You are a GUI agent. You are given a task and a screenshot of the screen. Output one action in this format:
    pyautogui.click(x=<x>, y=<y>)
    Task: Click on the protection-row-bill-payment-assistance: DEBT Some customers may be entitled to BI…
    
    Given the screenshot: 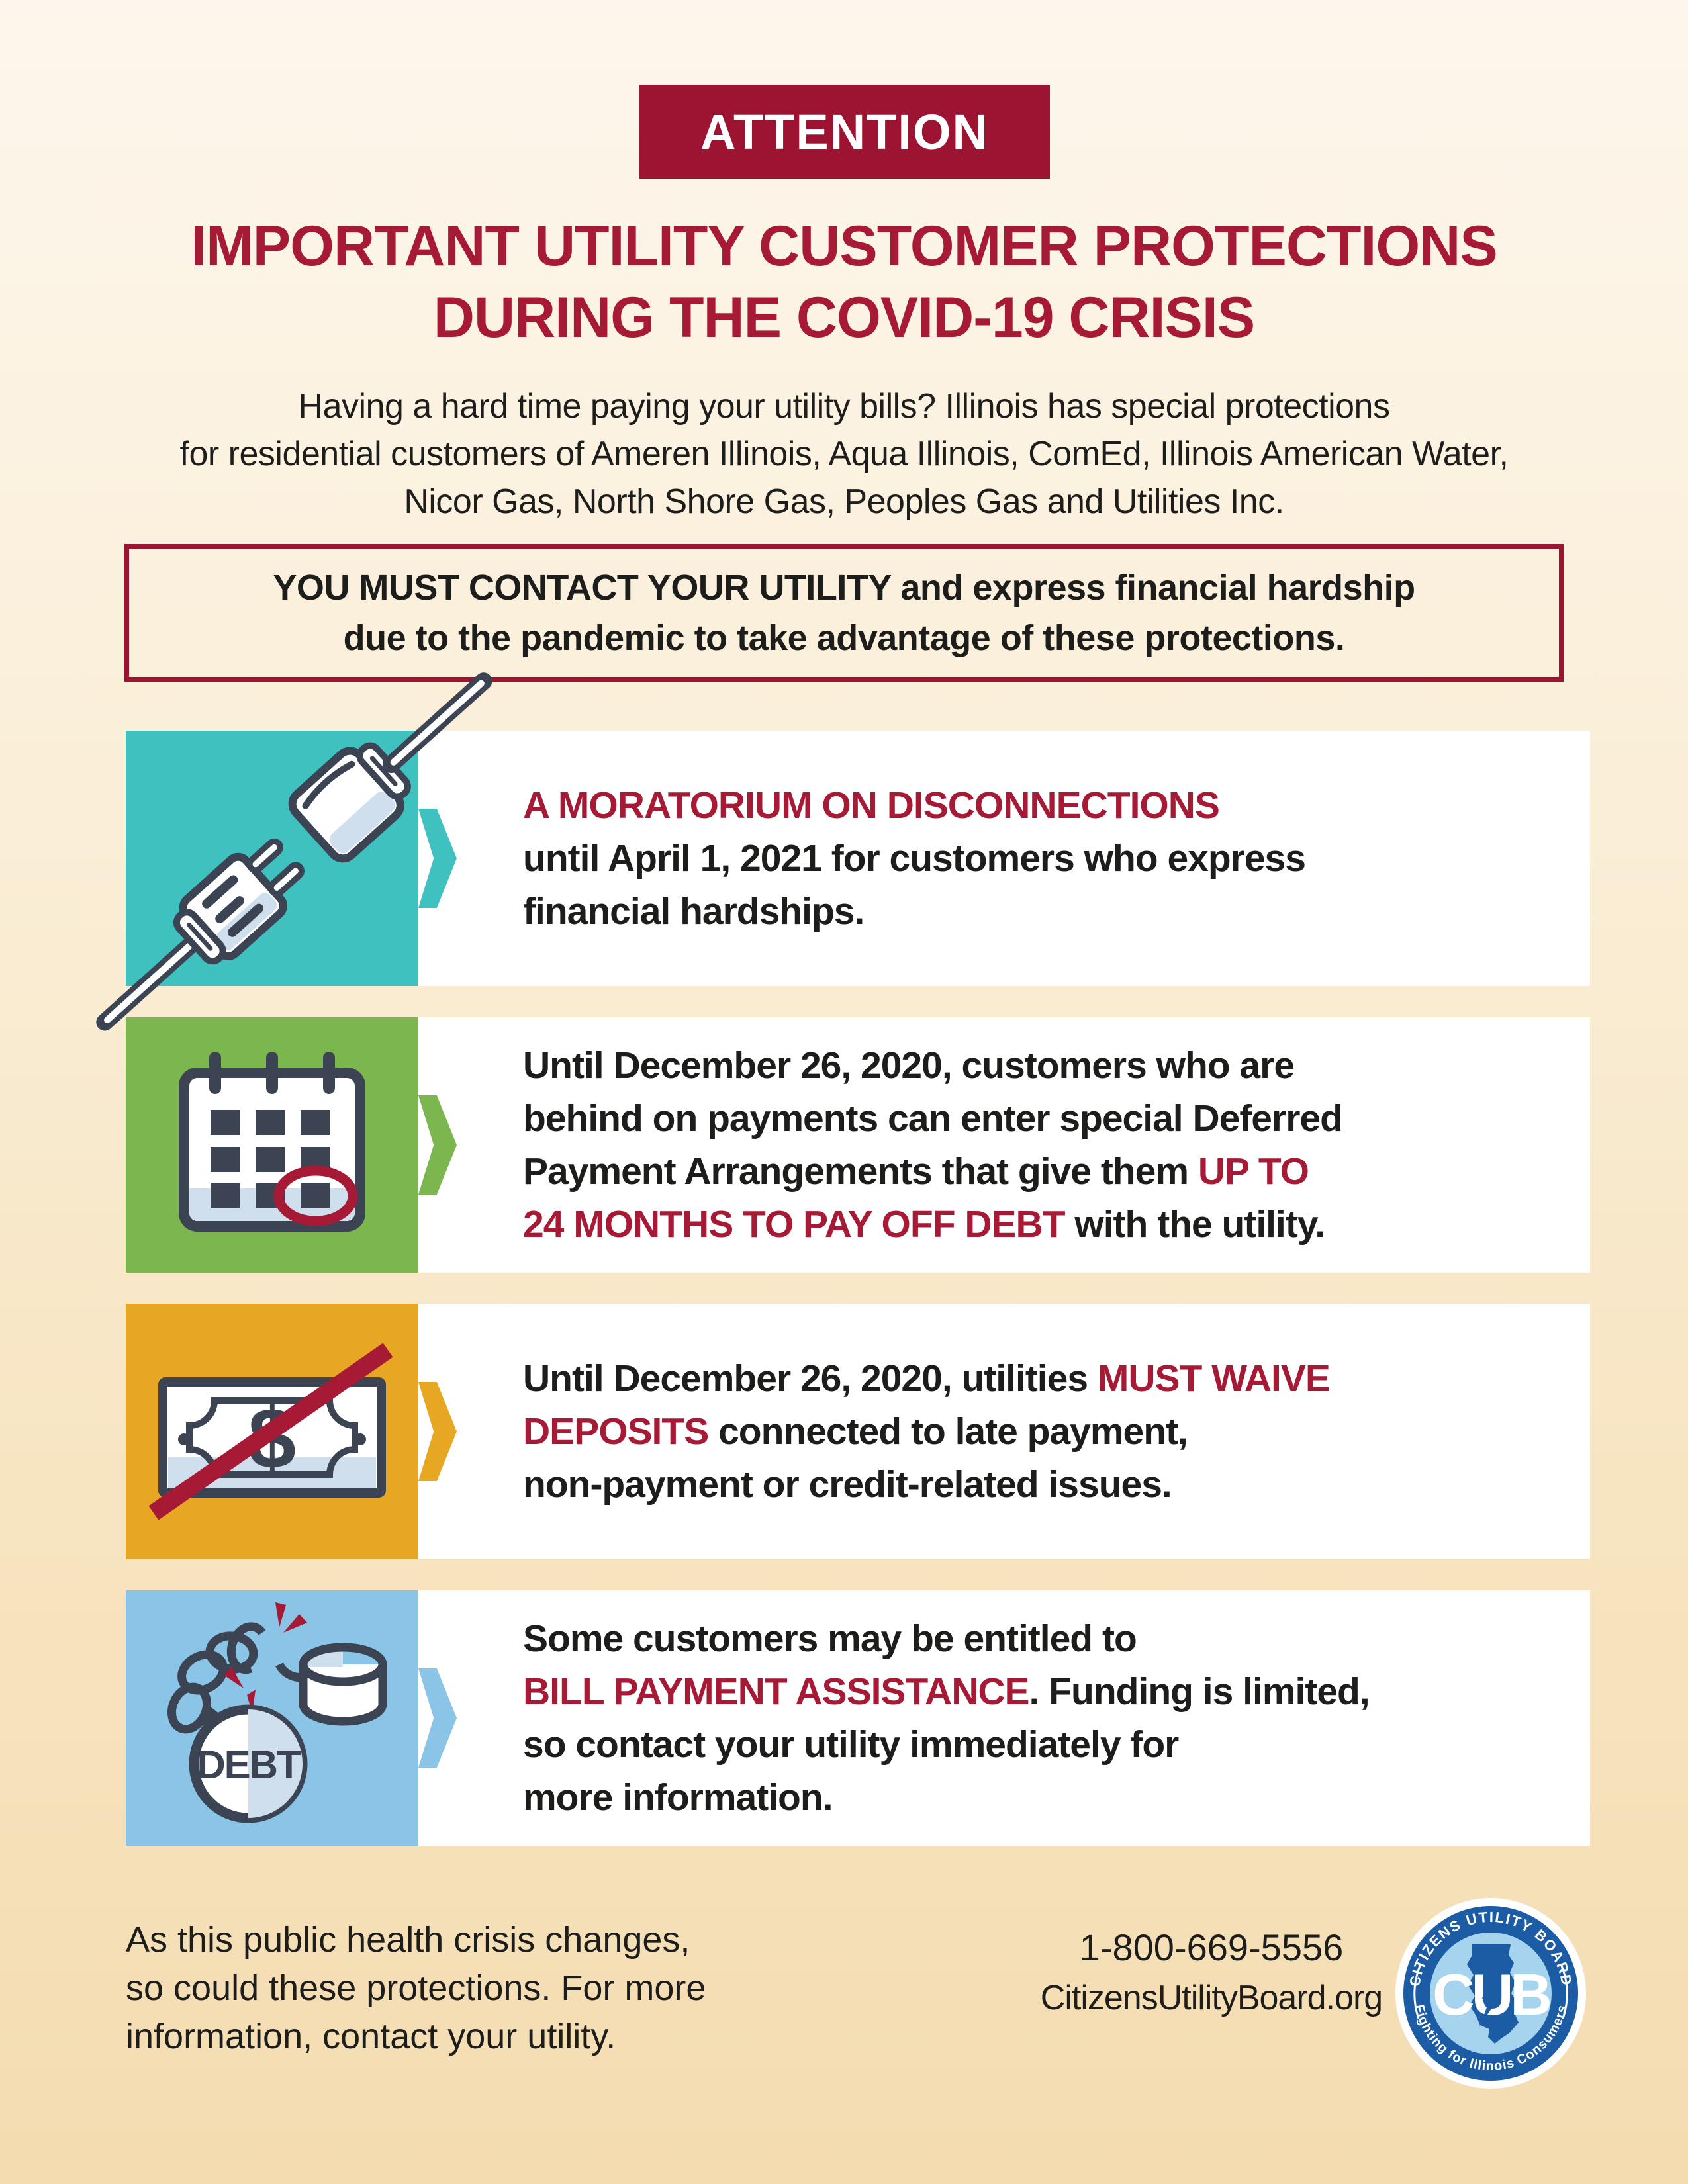 What is the action you would take?
    pyautogui.click(x=858, y=1718)
    